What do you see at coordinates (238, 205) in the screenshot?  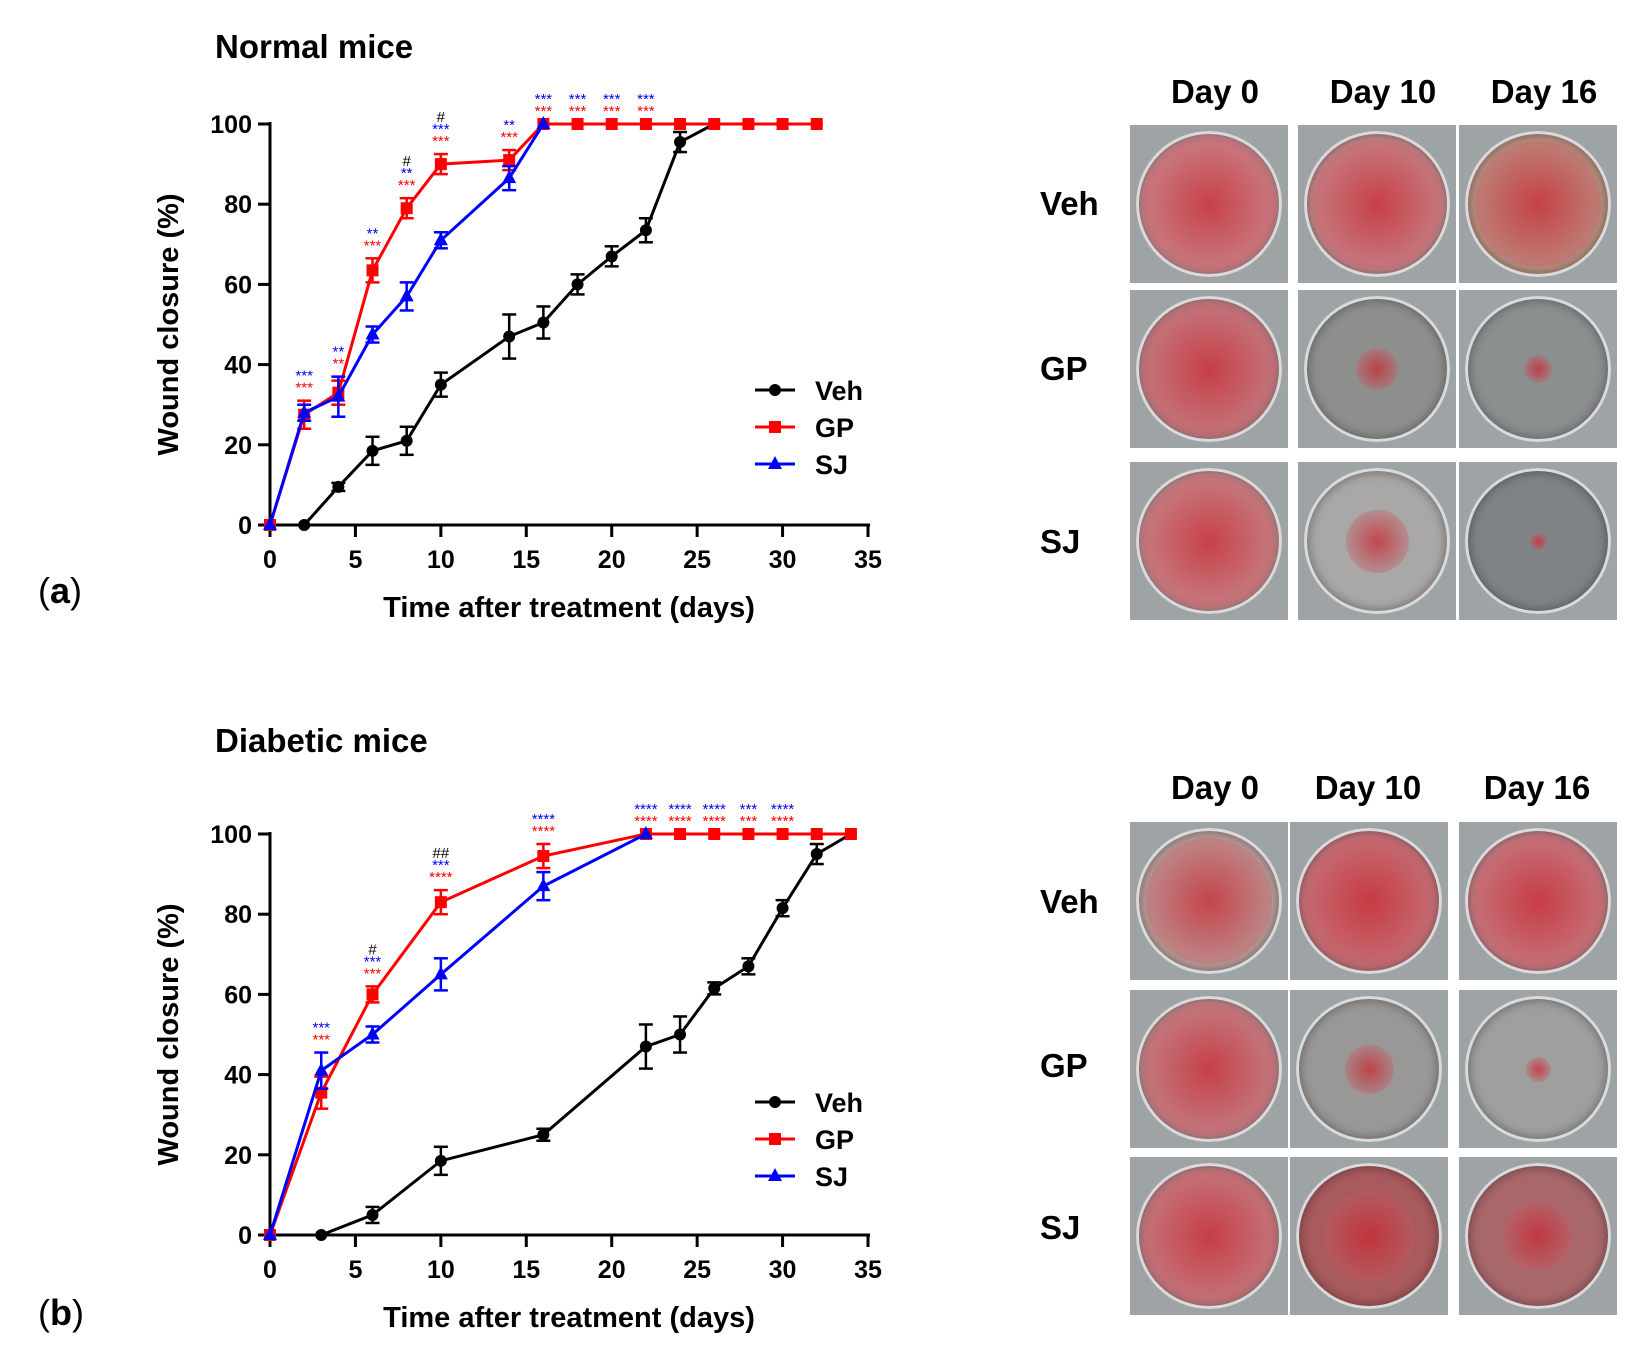 I see `y-tick-label: 80` at bounding box center [238, 205].